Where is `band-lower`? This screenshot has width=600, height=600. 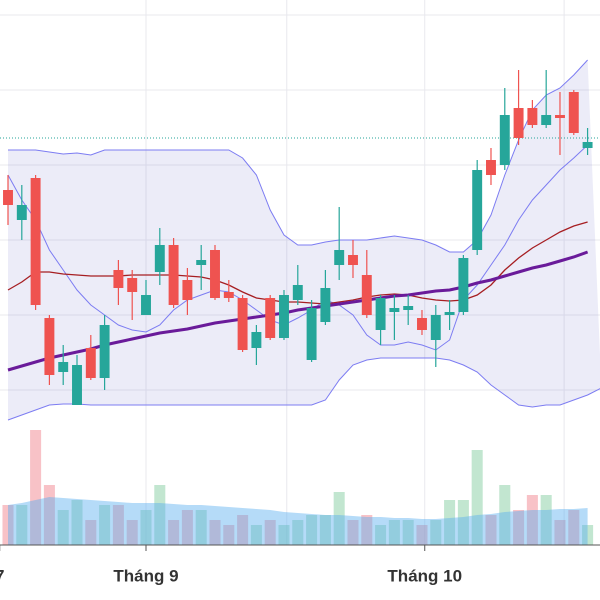 band-lower is located at coordinates (303, 389).